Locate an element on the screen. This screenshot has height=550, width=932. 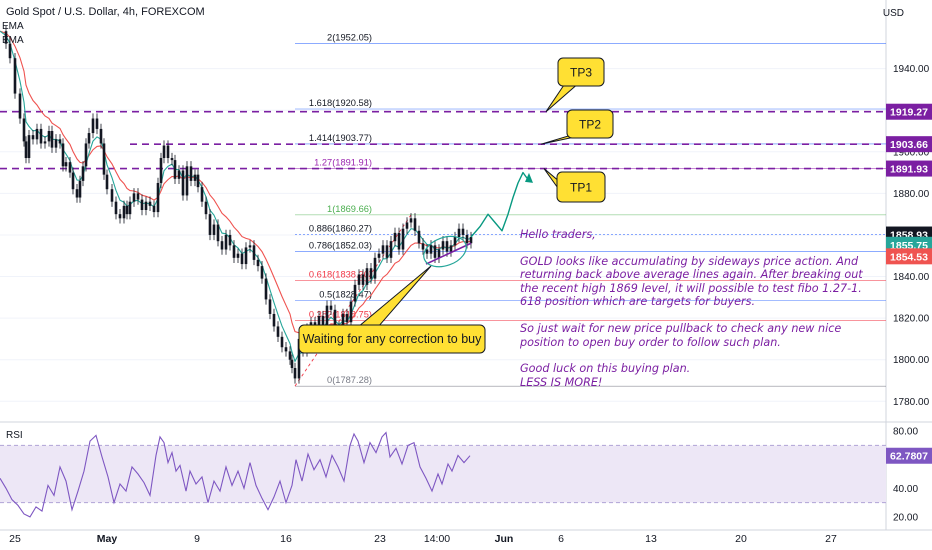
note-good-luck: Good luck on this buying plan. is located at coordinates (605, 369).